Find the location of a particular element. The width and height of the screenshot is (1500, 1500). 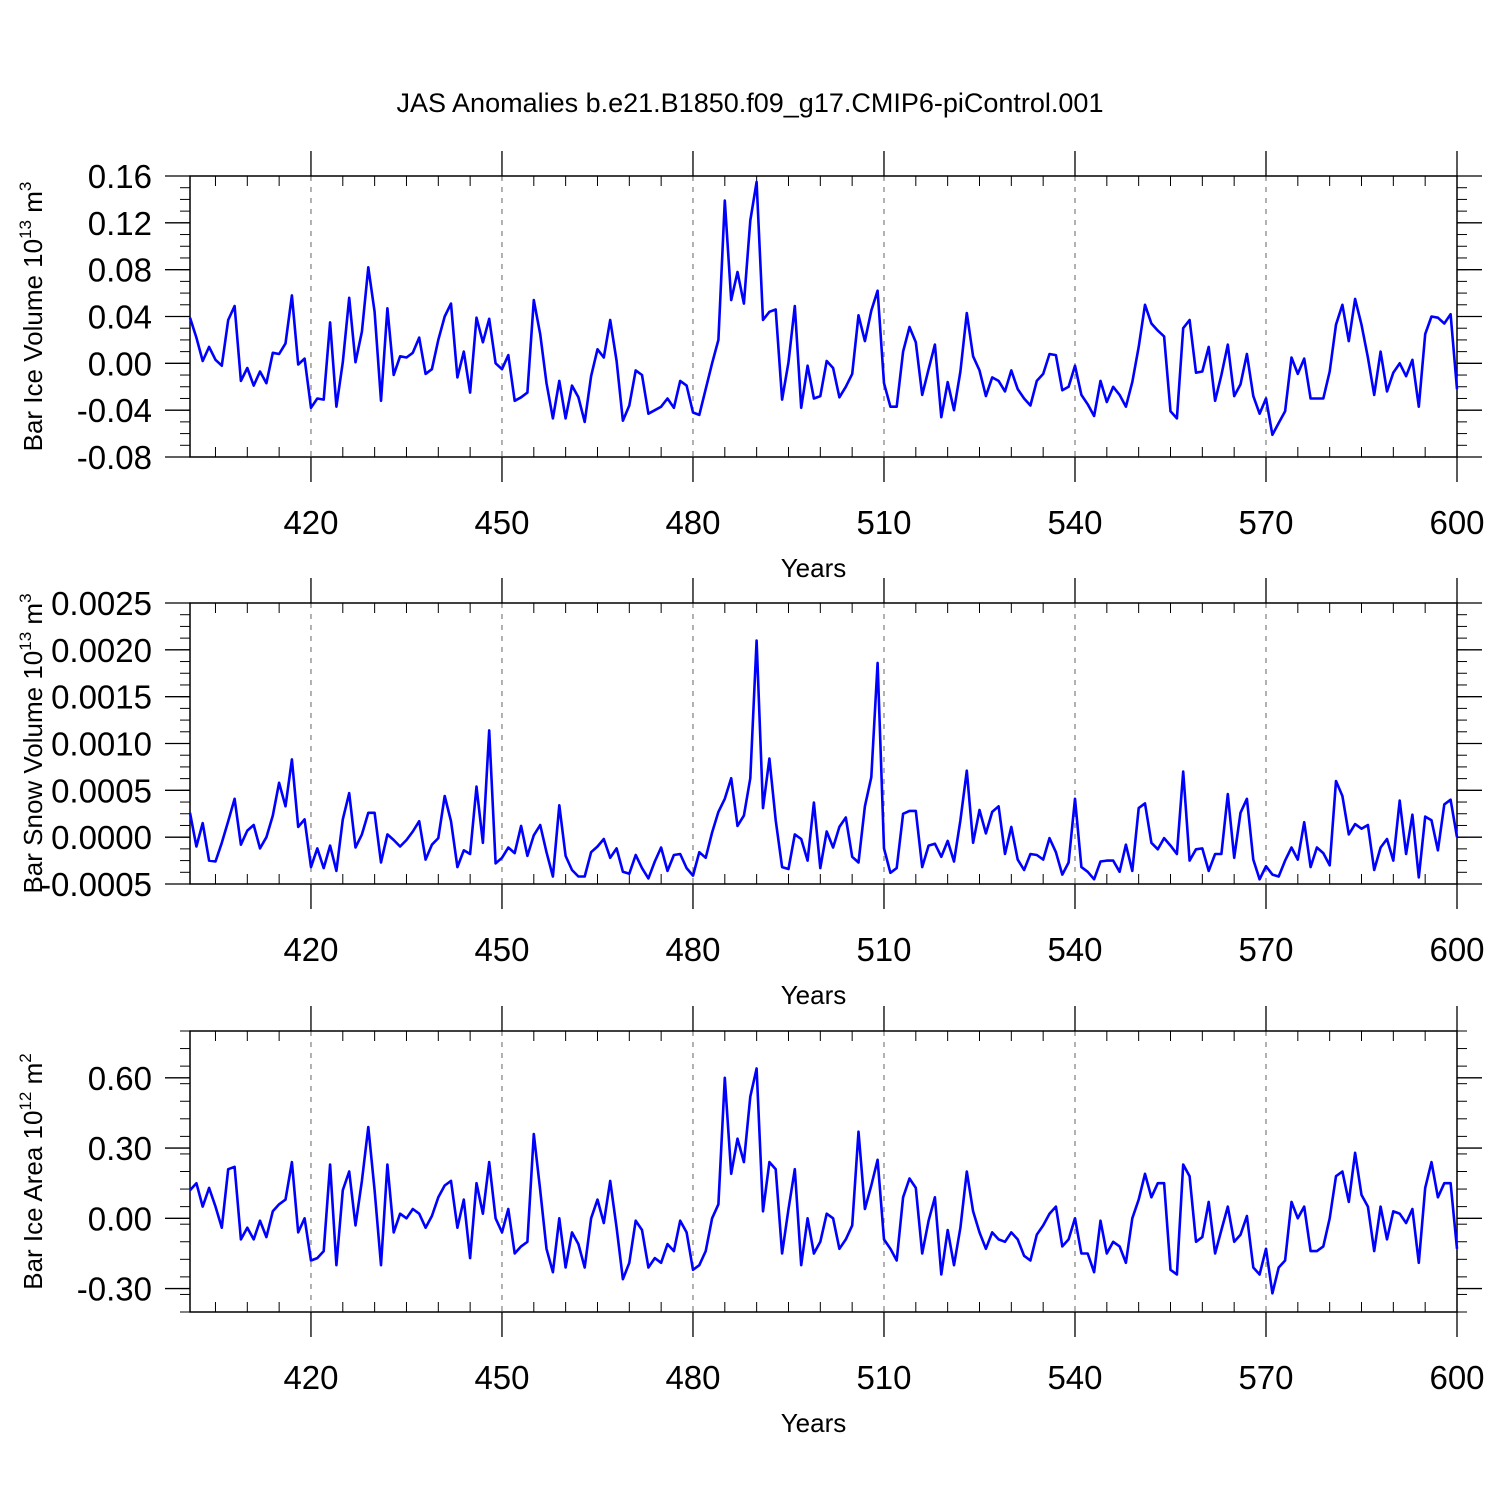

y-tick-label: 0.08 is located at coordinates (120, 270).